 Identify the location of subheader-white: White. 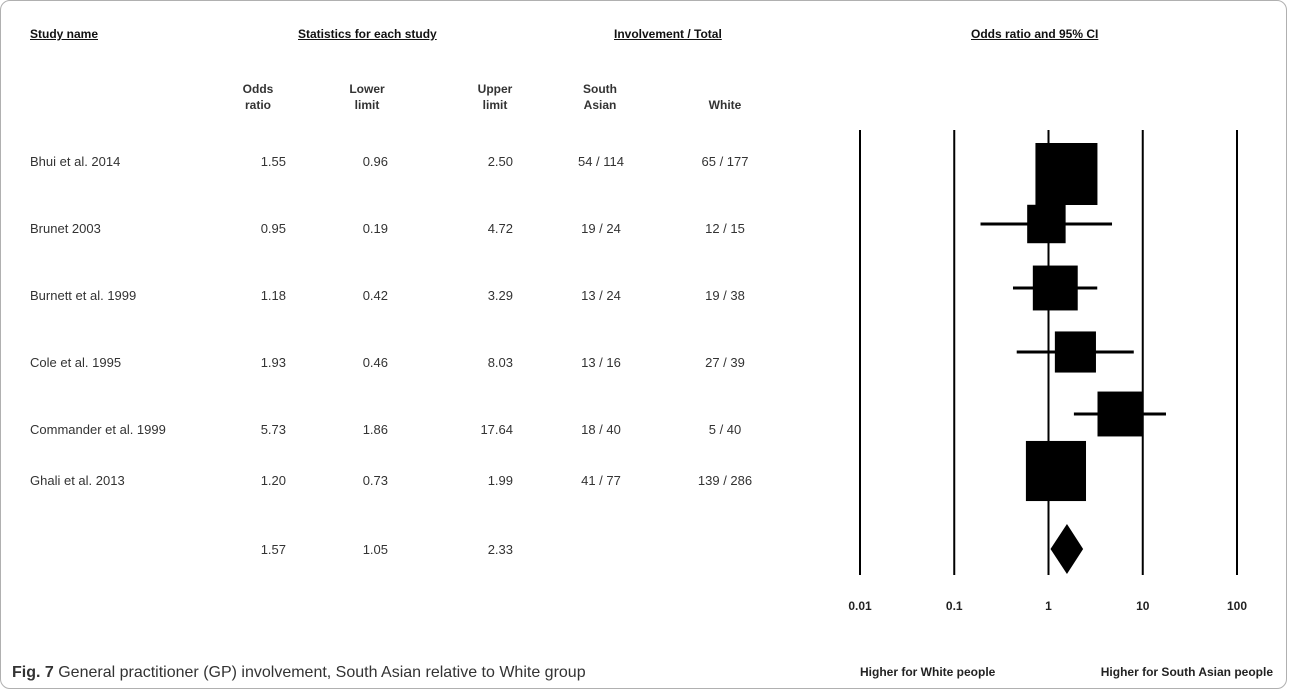
(725, 105).